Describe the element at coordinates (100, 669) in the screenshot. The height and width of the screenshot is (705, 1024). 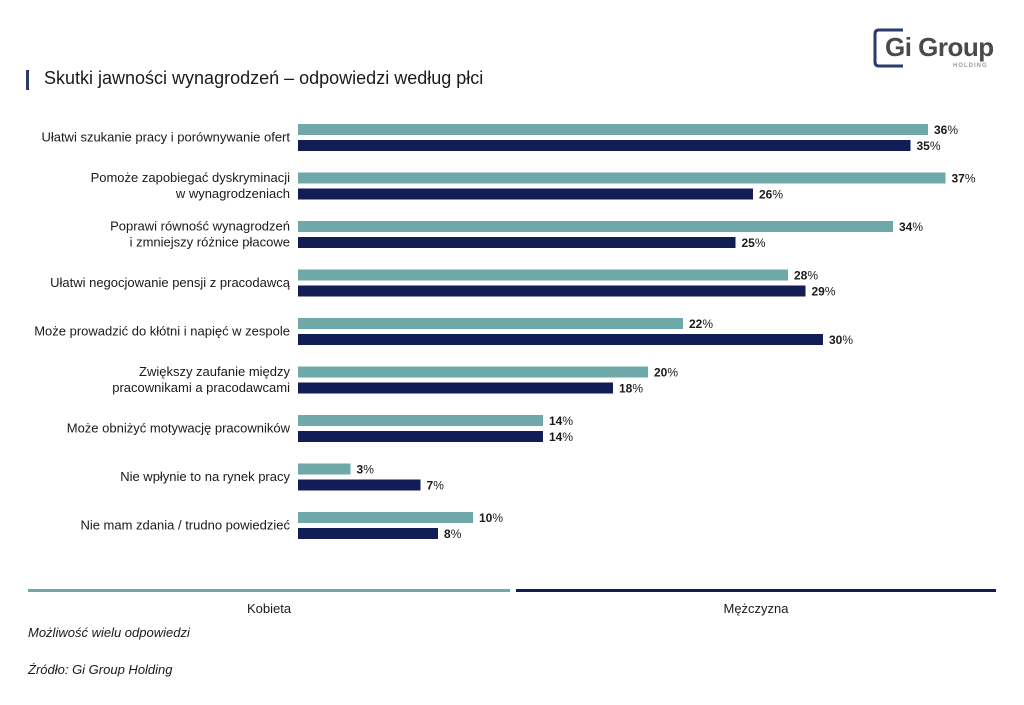
I see `source-note: Źródło: Gi Group Holding` at that location.